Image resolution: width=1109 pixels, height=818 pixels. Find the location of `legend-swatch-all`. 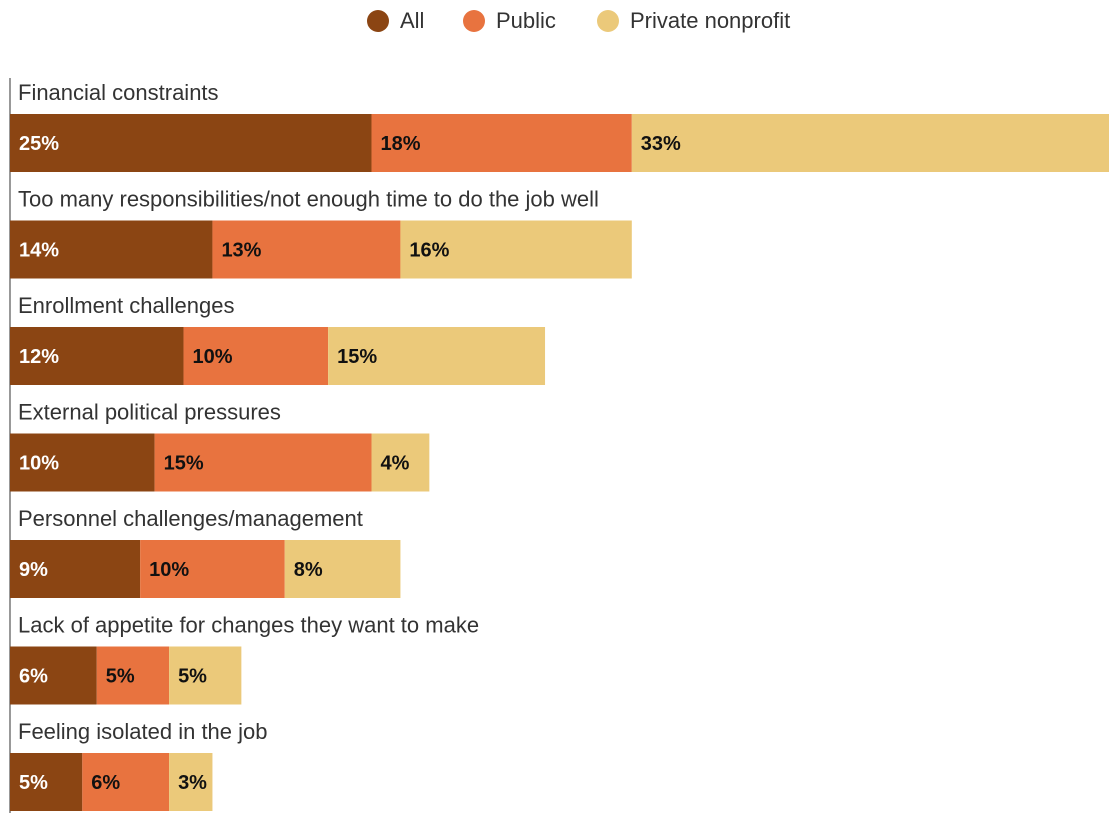

legend-swatch-all is located at coordinates (378, 21).